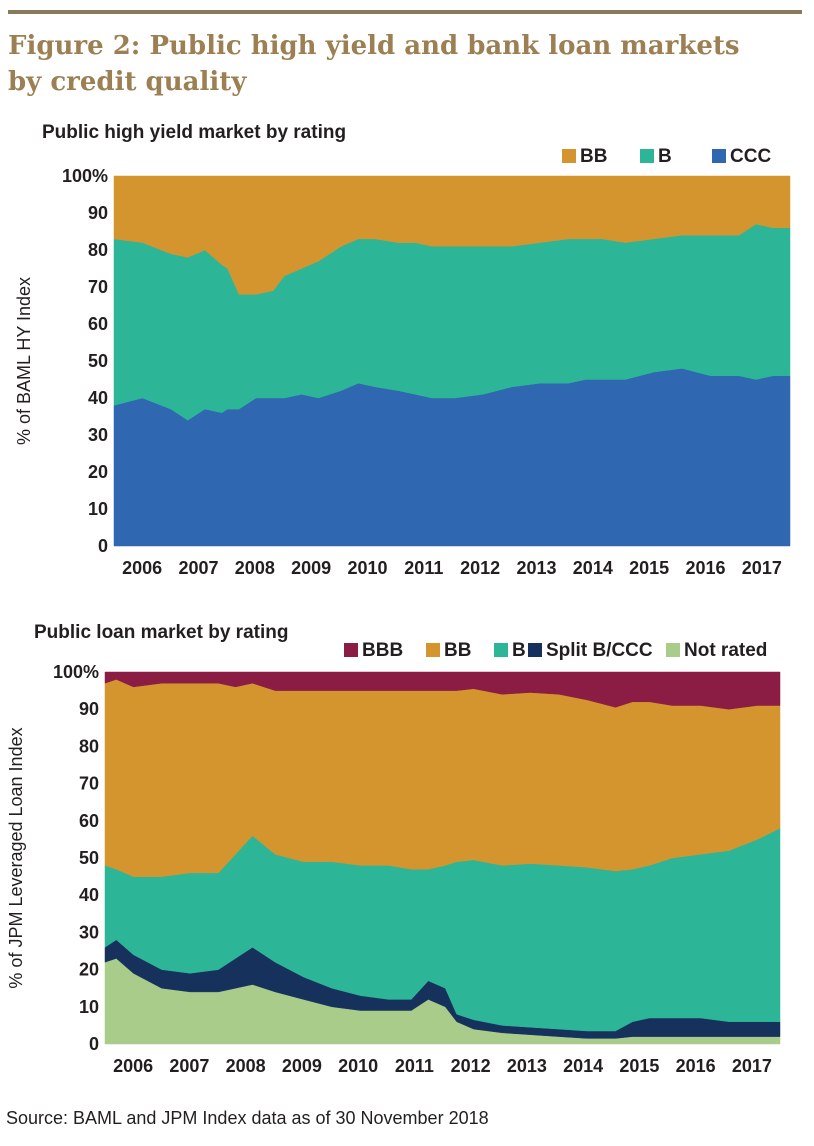  Describe the element at coordinates (750, 156) in the screenshot. I see `legend-label-ccc: CCC` at that location.